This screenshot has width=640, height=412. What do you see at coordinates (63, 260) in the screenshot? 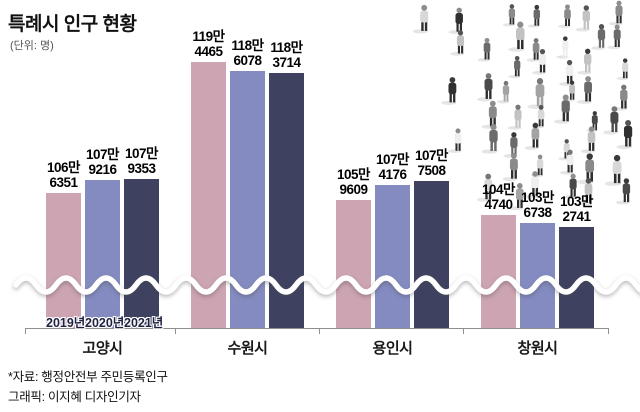
I see `bar-고양시-2019년` at bounding box center [63, 260].